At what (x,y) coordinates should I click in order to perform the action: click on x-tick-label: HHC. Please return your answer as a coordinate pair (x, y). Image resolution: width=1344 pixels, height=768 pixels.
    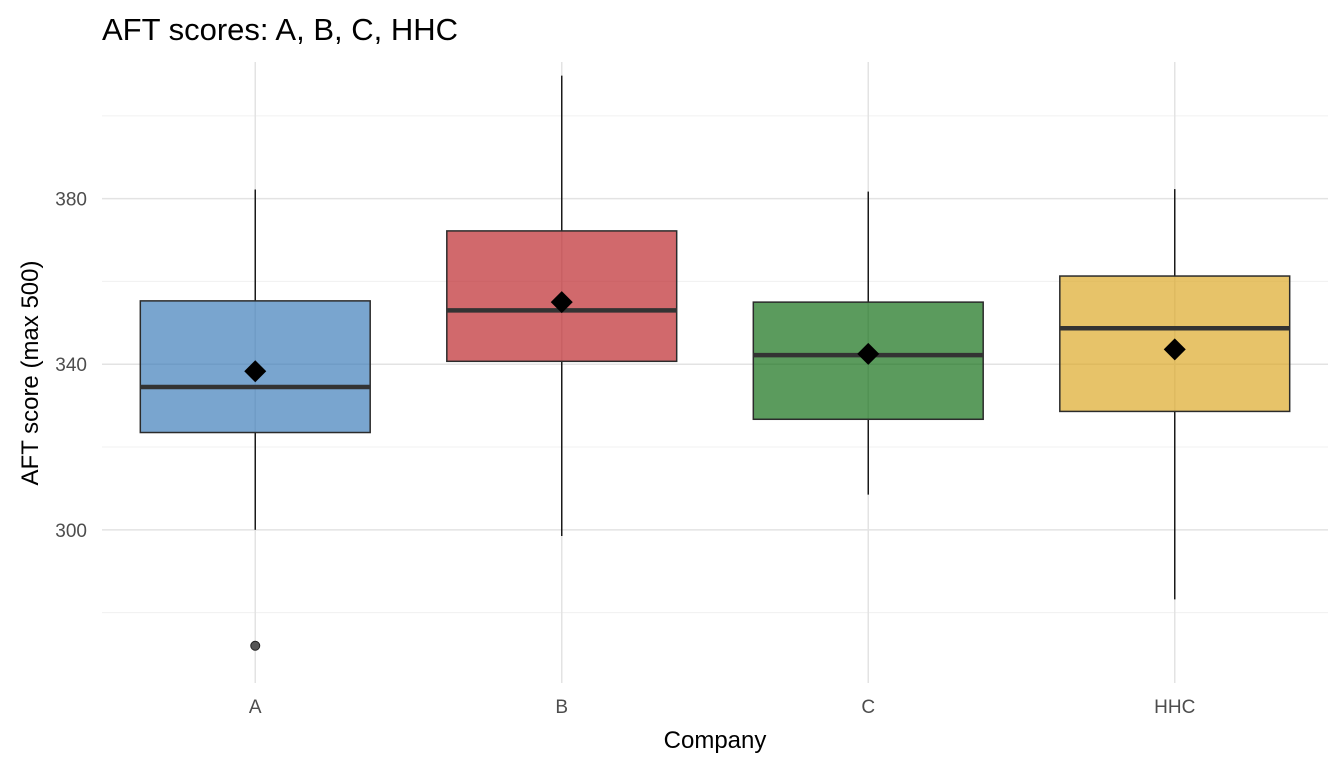
    Looking at the image, I should click on (1174, 707).